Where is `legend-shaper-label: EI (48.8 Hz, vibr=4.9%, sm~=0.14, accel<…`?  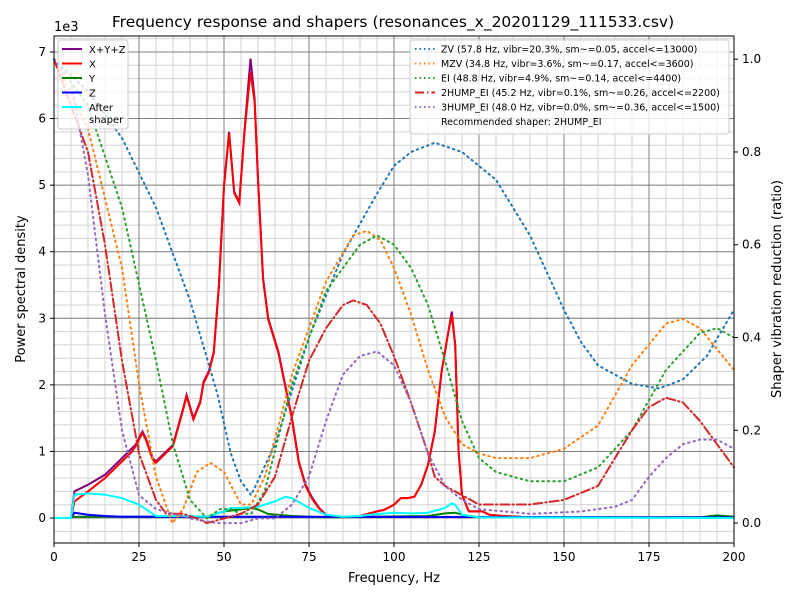
legend-shaper-label: EI (48.8 Hz, vibr=4.9%, sm~=0.14, accel<… is located at coordinates (561, 79).